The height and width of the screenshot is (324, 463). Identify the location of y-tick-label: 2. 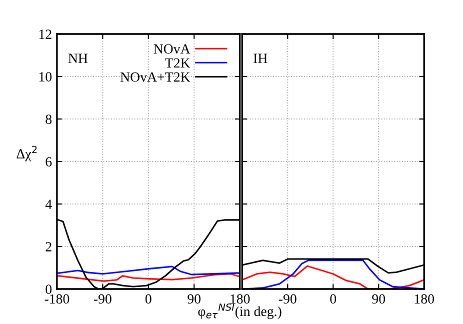
(49, 247).